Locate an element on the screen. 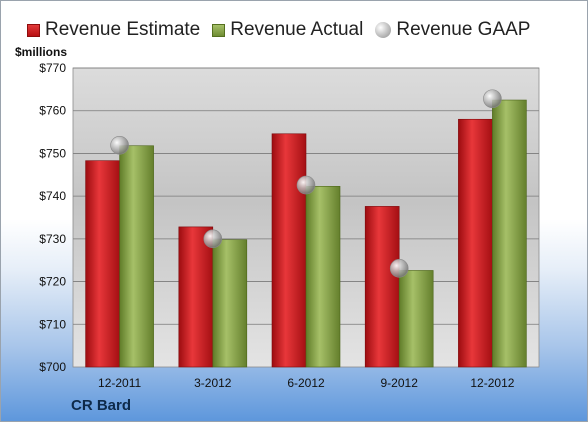 This screenshot has width=588, height=422. legend-label-gaap: Revenue GAAP is located at coordinates (463, 29).